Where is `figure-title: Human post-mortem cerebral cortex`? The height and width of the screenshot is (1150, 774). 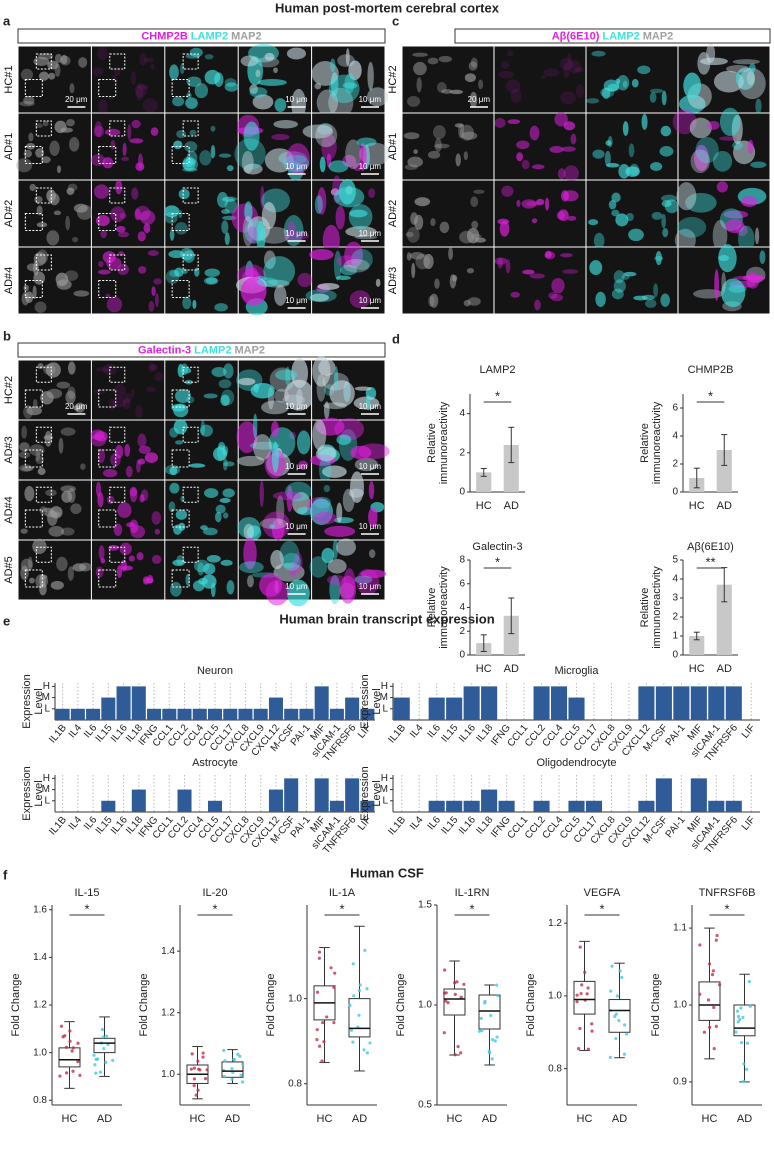
figure-title: Human post-mortem cerebral cortex is located at coordinates (387, 7).